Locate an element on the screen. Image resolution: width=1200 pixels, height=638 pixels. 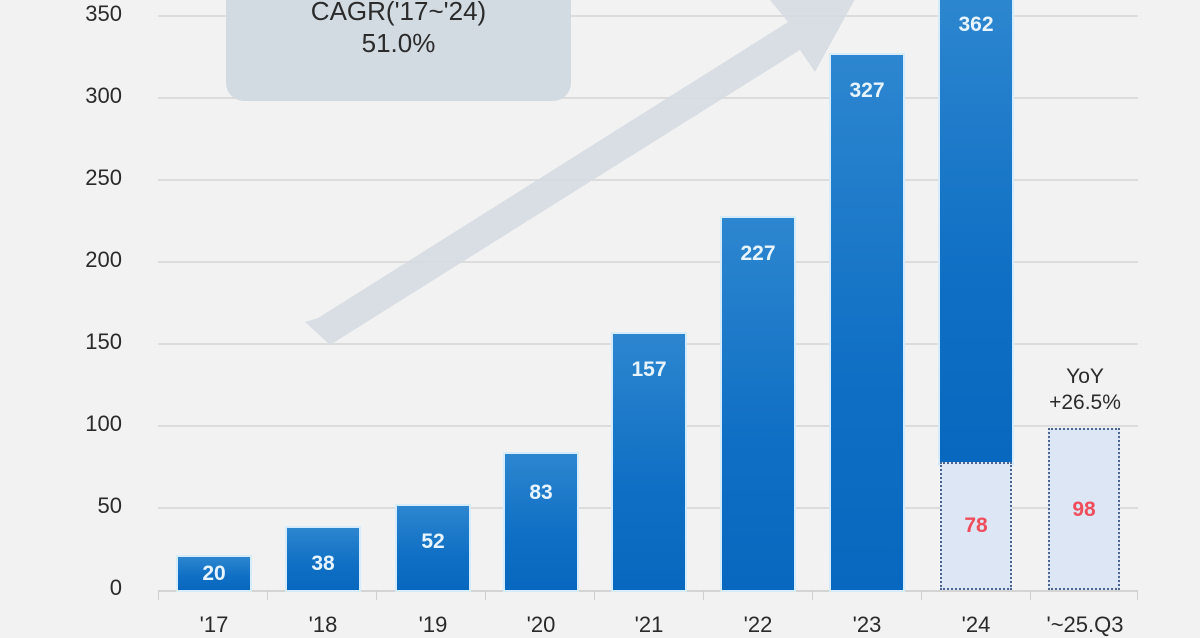
x-label-2024: '24 is located at coordinates (976, 624).